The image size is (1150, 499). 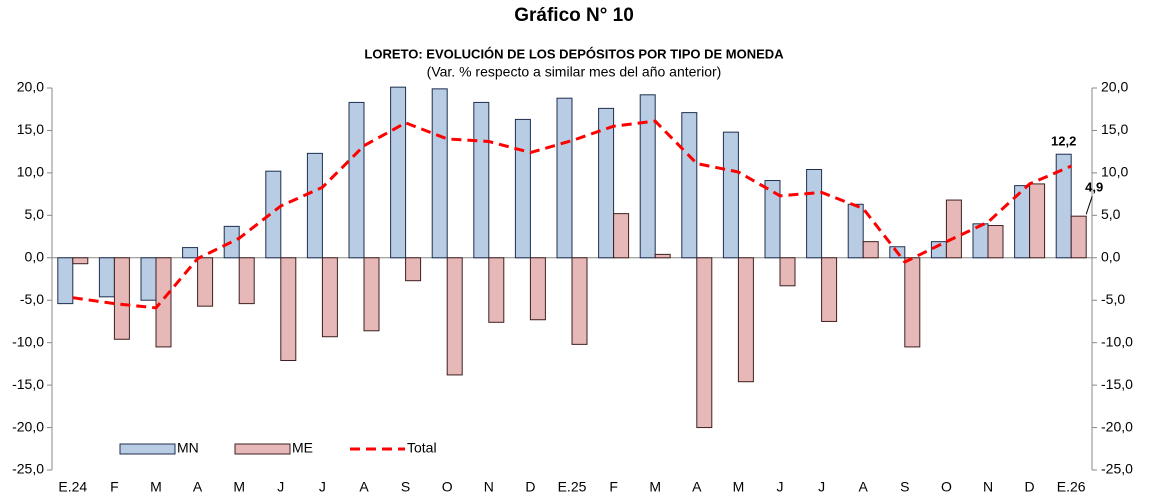 I want to click on y2-tick-label: -20,0, so click(x=1117, y=426).